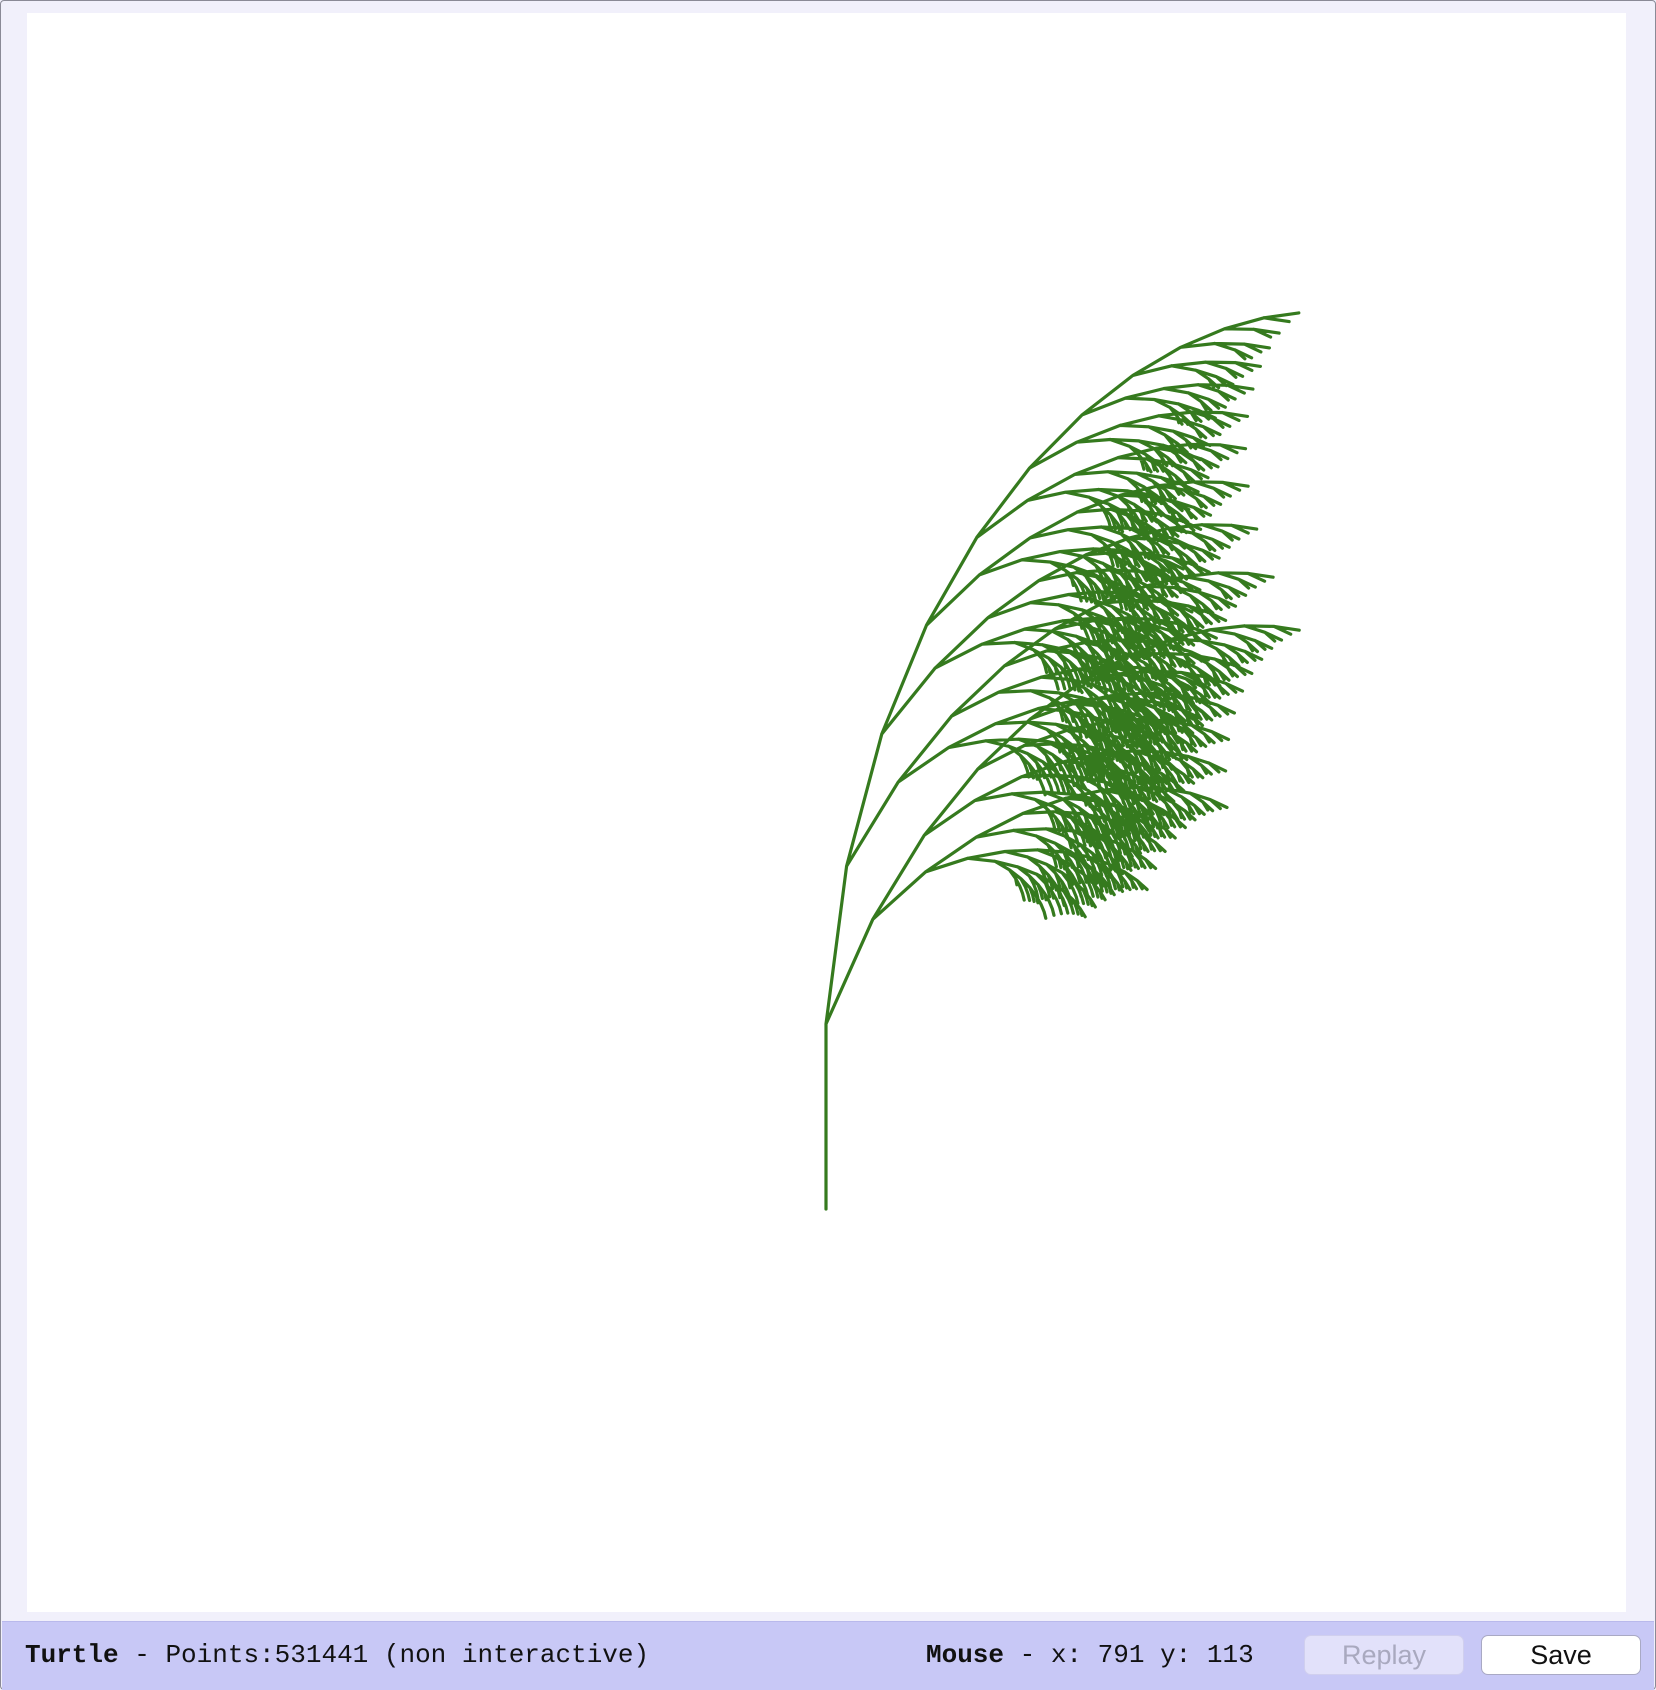 The height and width of the screenshot is (1690, 1656). What do you see at coordinates (965, 1655) in the screenshot?
I see `mouse-label: Mouse` at bounding box center [965, 1655].